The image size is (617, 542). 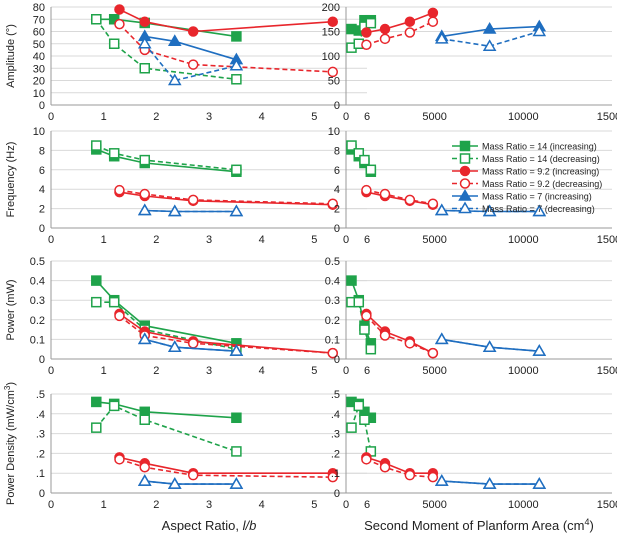 I want to click on y-tick-label: 0.4, so click(x=332, y=282).